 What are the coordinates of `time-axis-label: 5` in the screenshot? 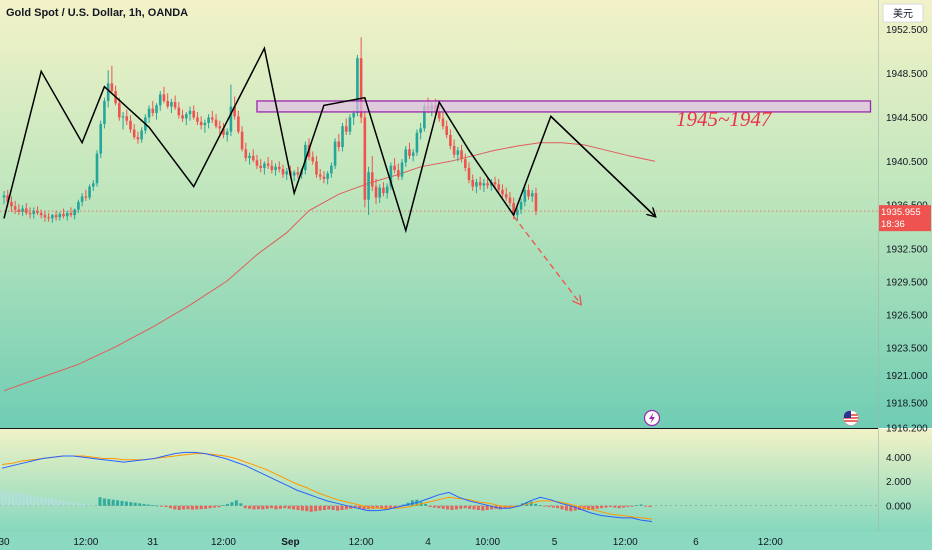 It's located at (555, 542).